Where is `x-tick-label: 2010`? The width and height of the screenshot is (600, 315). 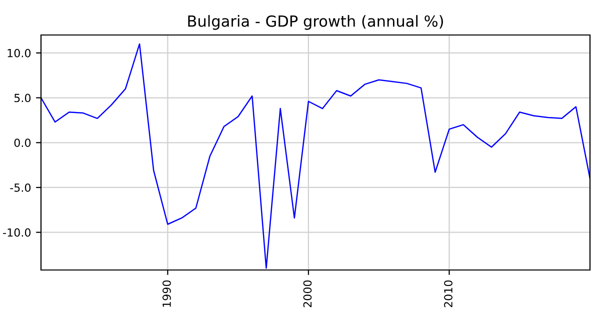
x-tick-label: 2010 is located at coordinates (448, 294).